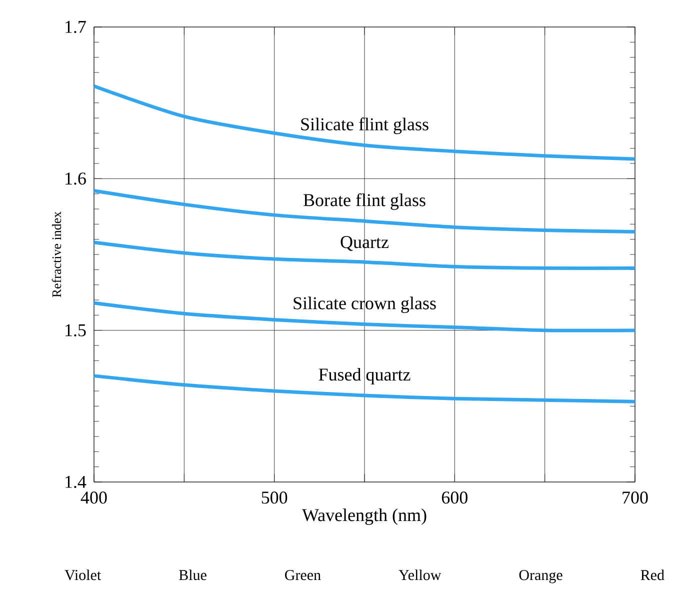 The image size is (696, 607). What do you see at coordinates (540, 577) in the screenshot?
I see `text: Orange` at bounding box center [540, 577].